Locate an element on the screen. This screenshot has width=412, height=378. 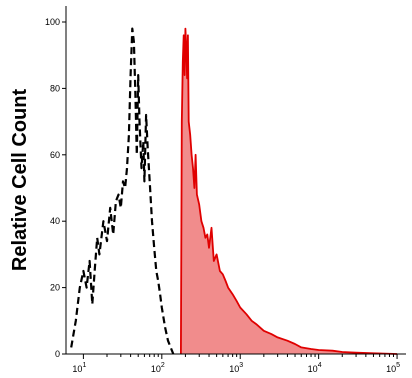
y-tick-label: 80 is located at coordinates (55, 88).